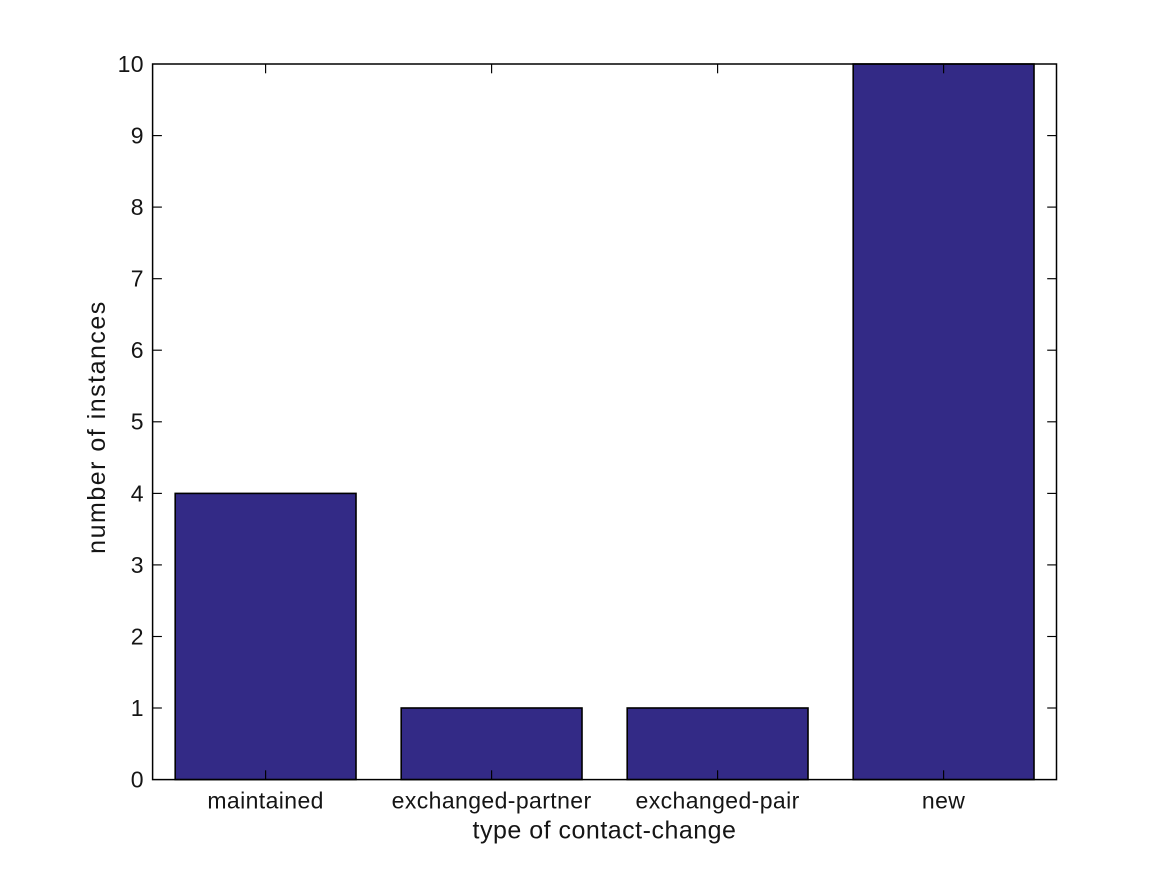 This screenshot has height=875, width=1167. I want to click on svg-text: exchanged-partner, so click(492, 800).